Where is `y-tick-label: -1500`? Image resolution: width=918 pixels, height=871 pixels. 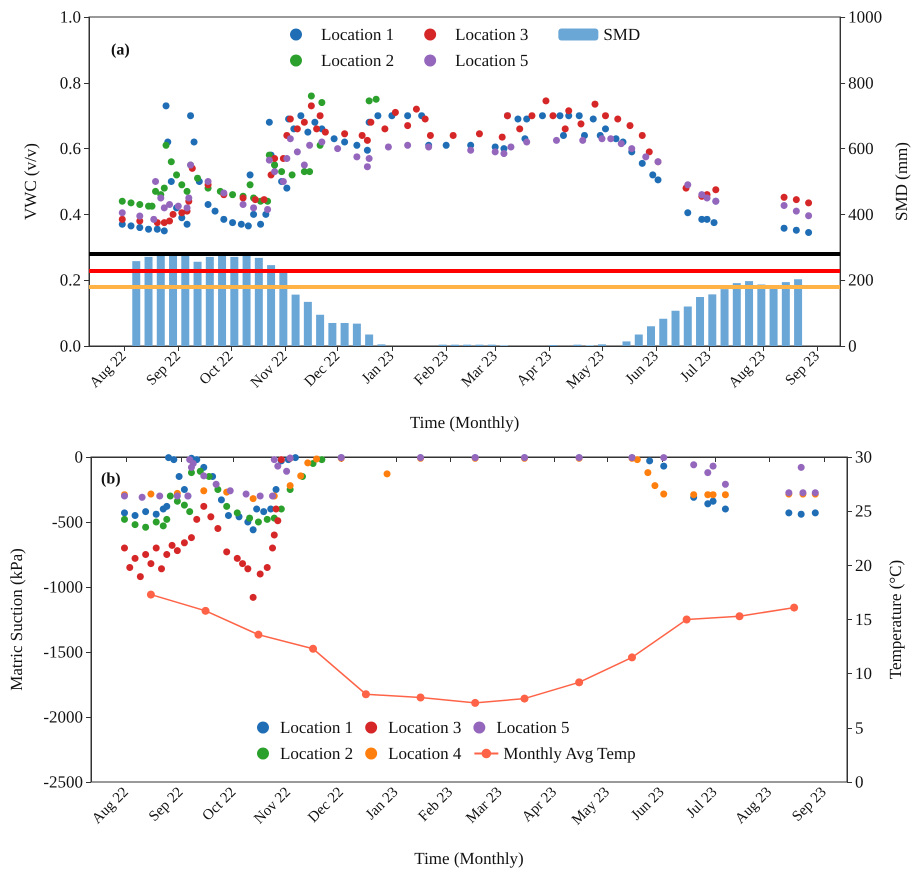
y-tick-label: -1500 is located at coordinates (63, 651).